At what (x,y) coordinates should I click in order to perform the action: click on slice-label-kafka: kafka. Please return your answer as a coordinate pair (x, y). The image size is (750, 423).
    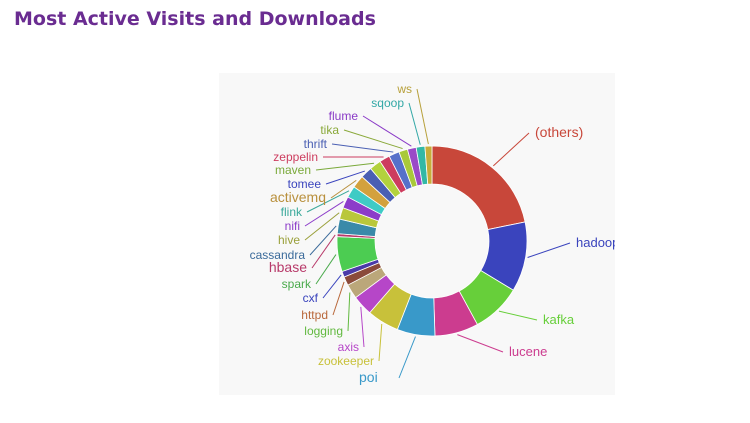
    Looking at the image, I should click on (559, 319).